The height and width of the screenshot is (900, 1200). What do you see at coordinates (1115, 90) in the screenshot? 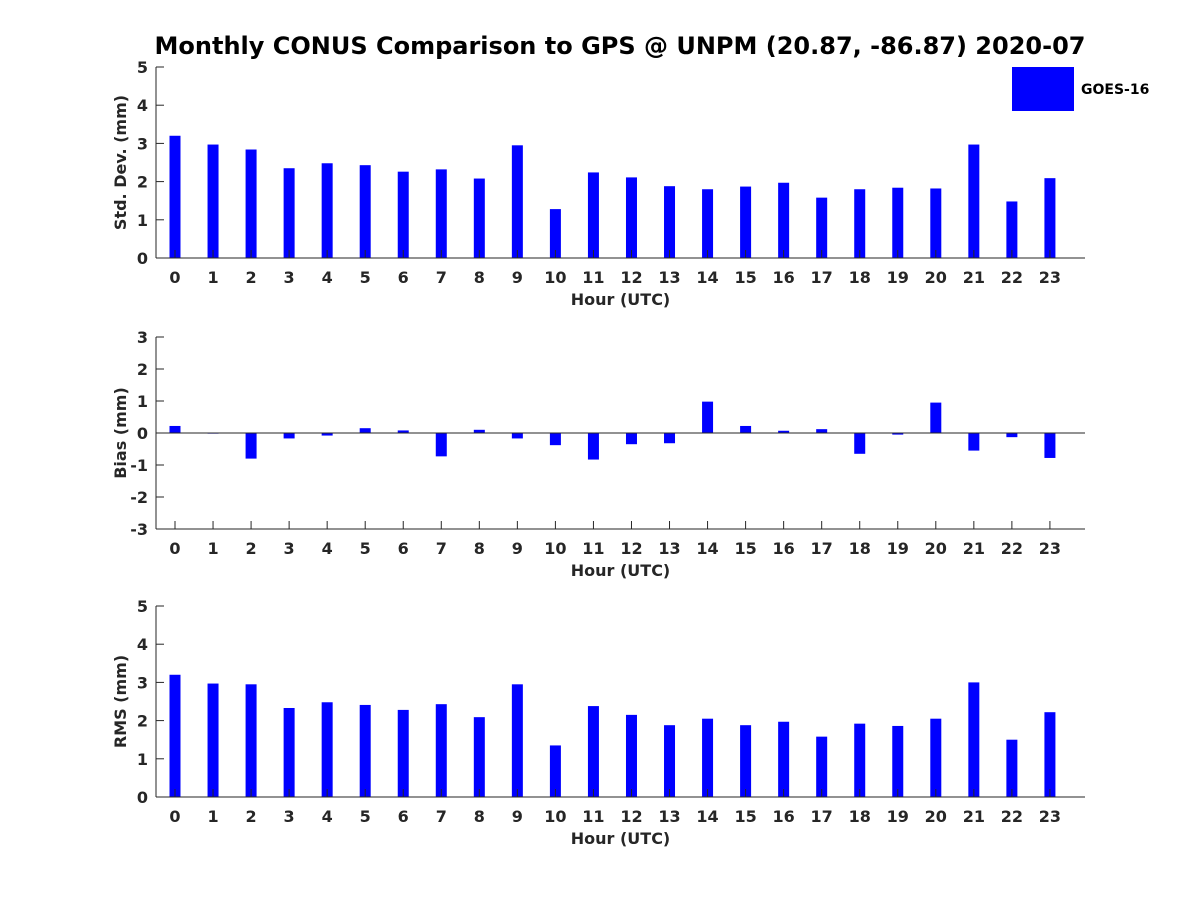
I see `legend-label: GOES-16` at bounding box center [1115, 90].